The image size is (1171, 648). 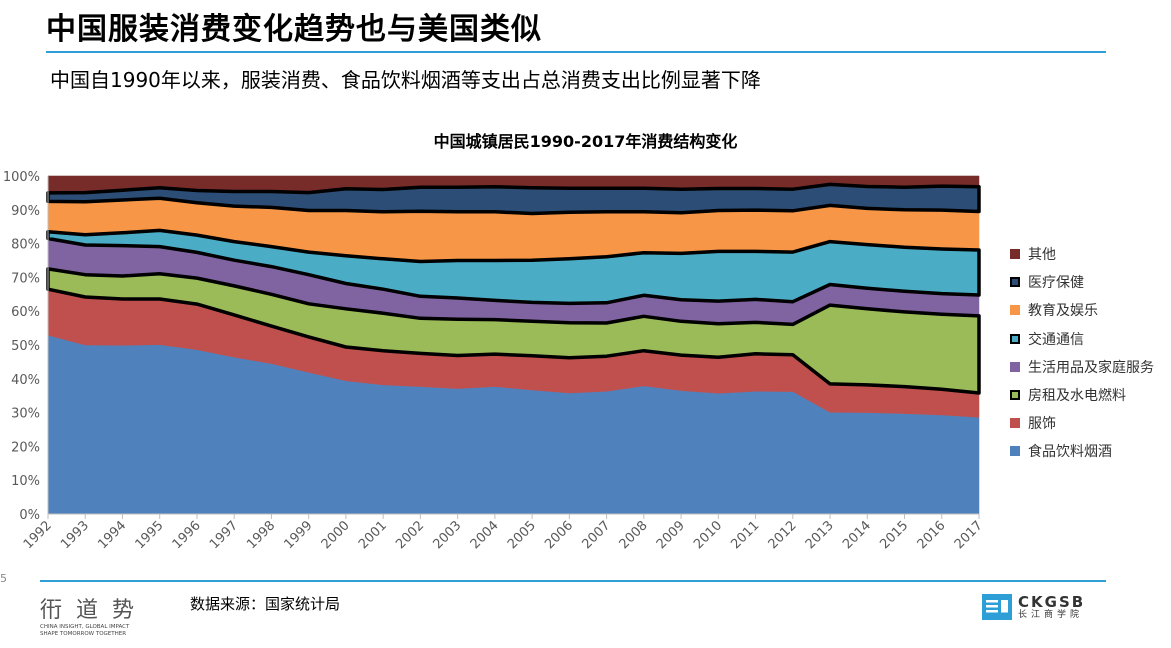 What do you see at coordinates (1077, 396) in the screenshot?
I see `legend-label: 房租及水电燃料` at bounding box center [1077, 396].